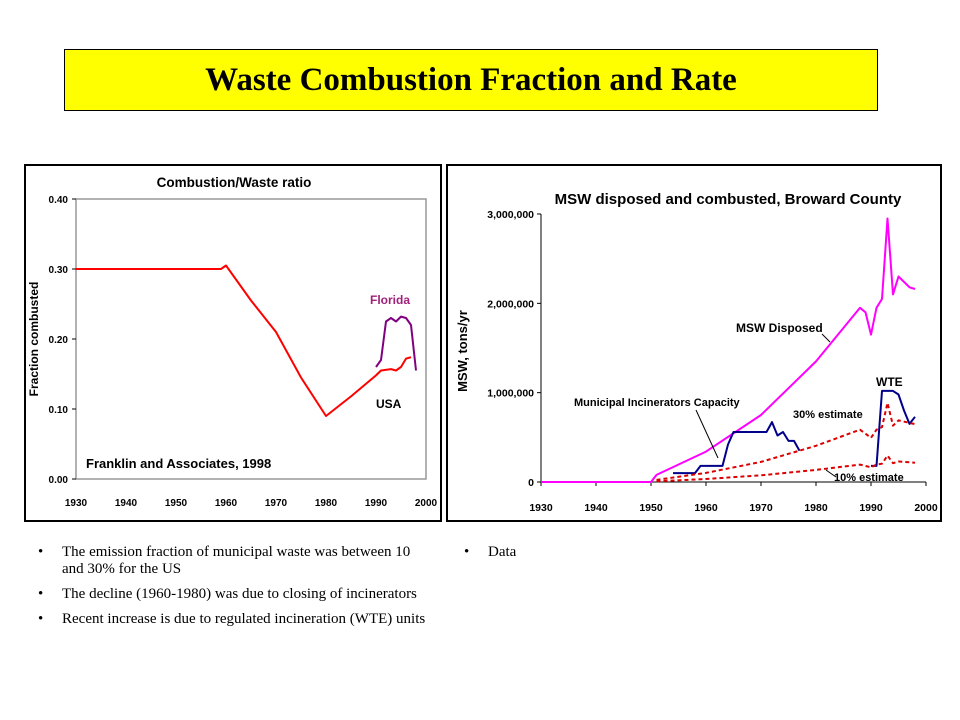  I want to click on bullet-item: Data, so click(608, 552).